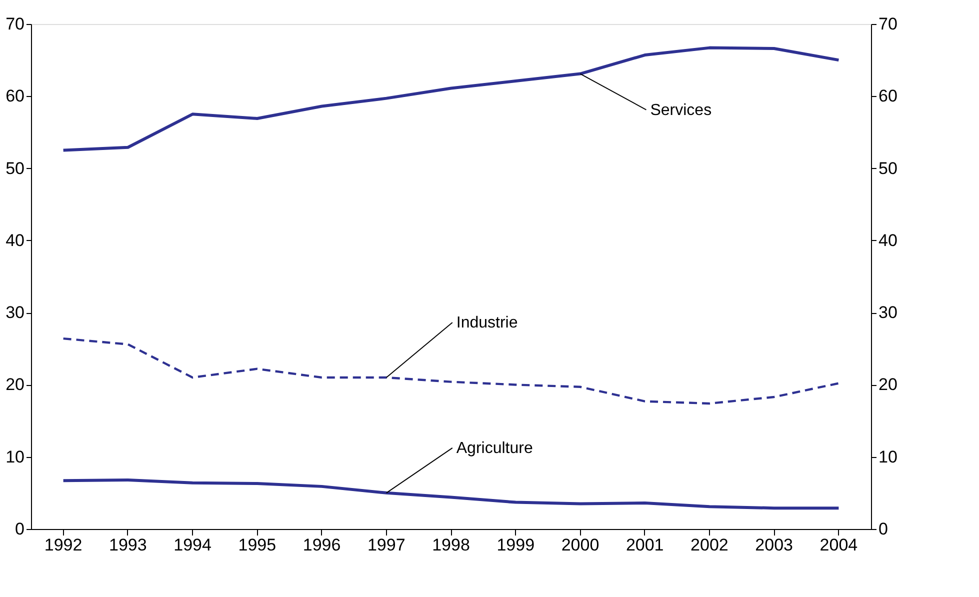 The width and height of the screenshot is (979, 597). Describe the element at coordinates (494, 448) in the screenshot. I see `text: Agriculture` at that location.